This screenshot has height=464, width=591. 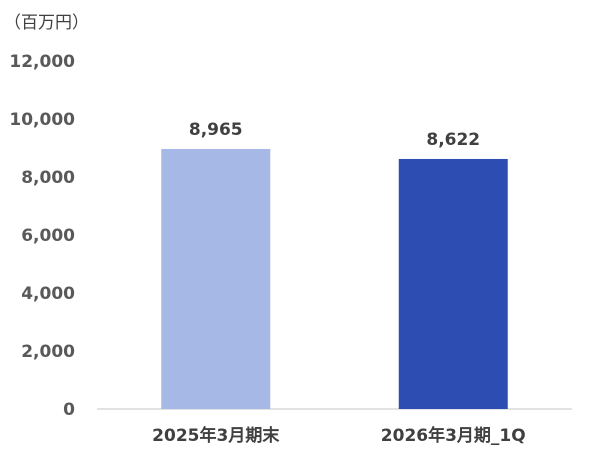 What do you see at coordinates (42, 62) in the screenshot?
I see `y-tick-label: 12,000` at bounding box center [42, 62].